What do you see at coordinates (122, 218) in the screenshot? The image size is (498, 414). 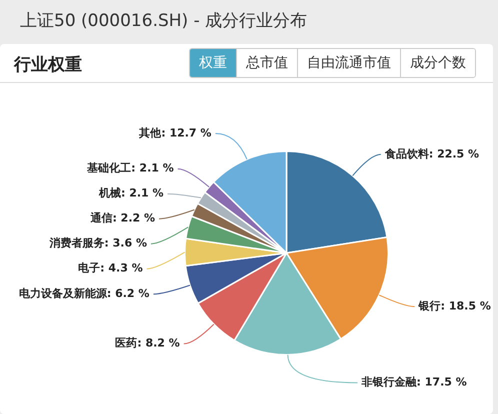 I see `slice-label: 通信: 2.2 %` at bounding box center [122, 218].